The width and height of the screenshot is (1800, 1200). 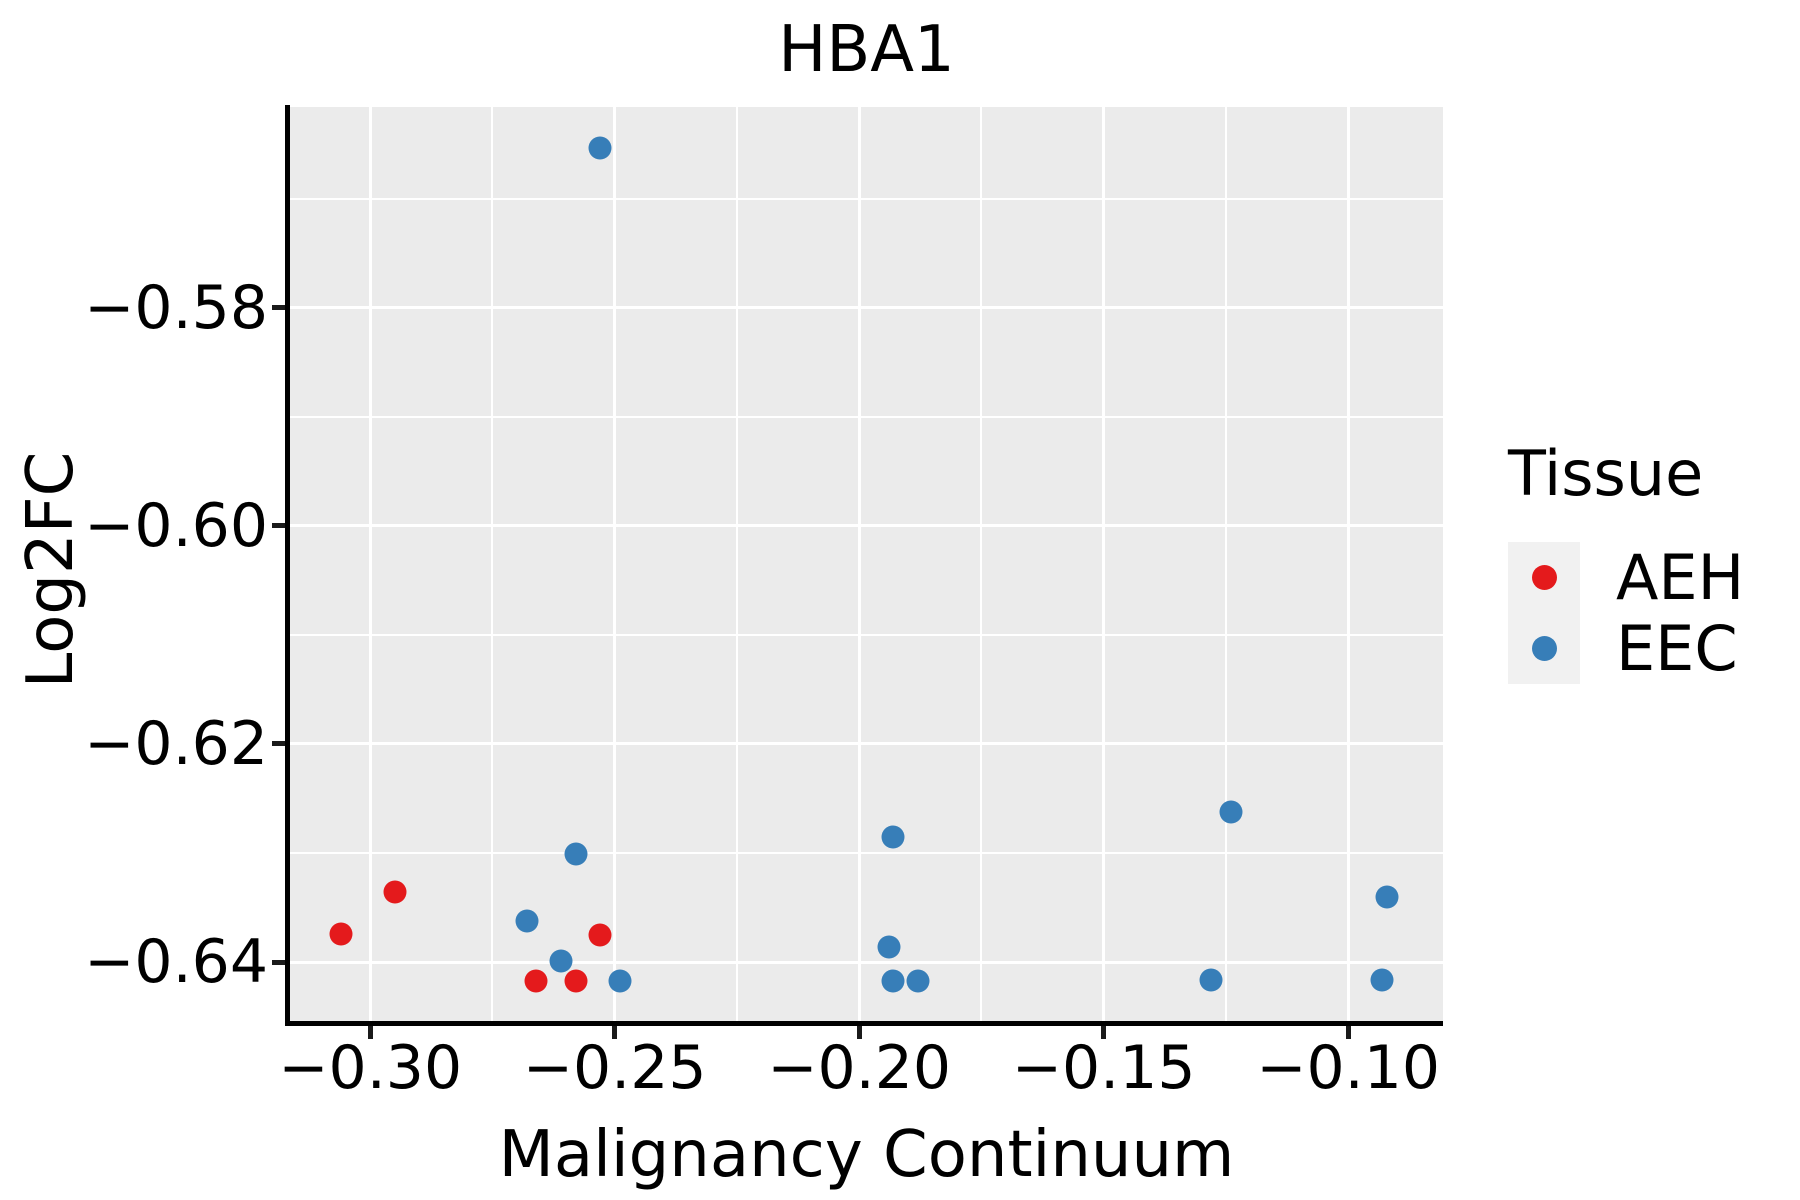 I want to click on legend-label-aeh: AEH, so click(x=1680, y=577).